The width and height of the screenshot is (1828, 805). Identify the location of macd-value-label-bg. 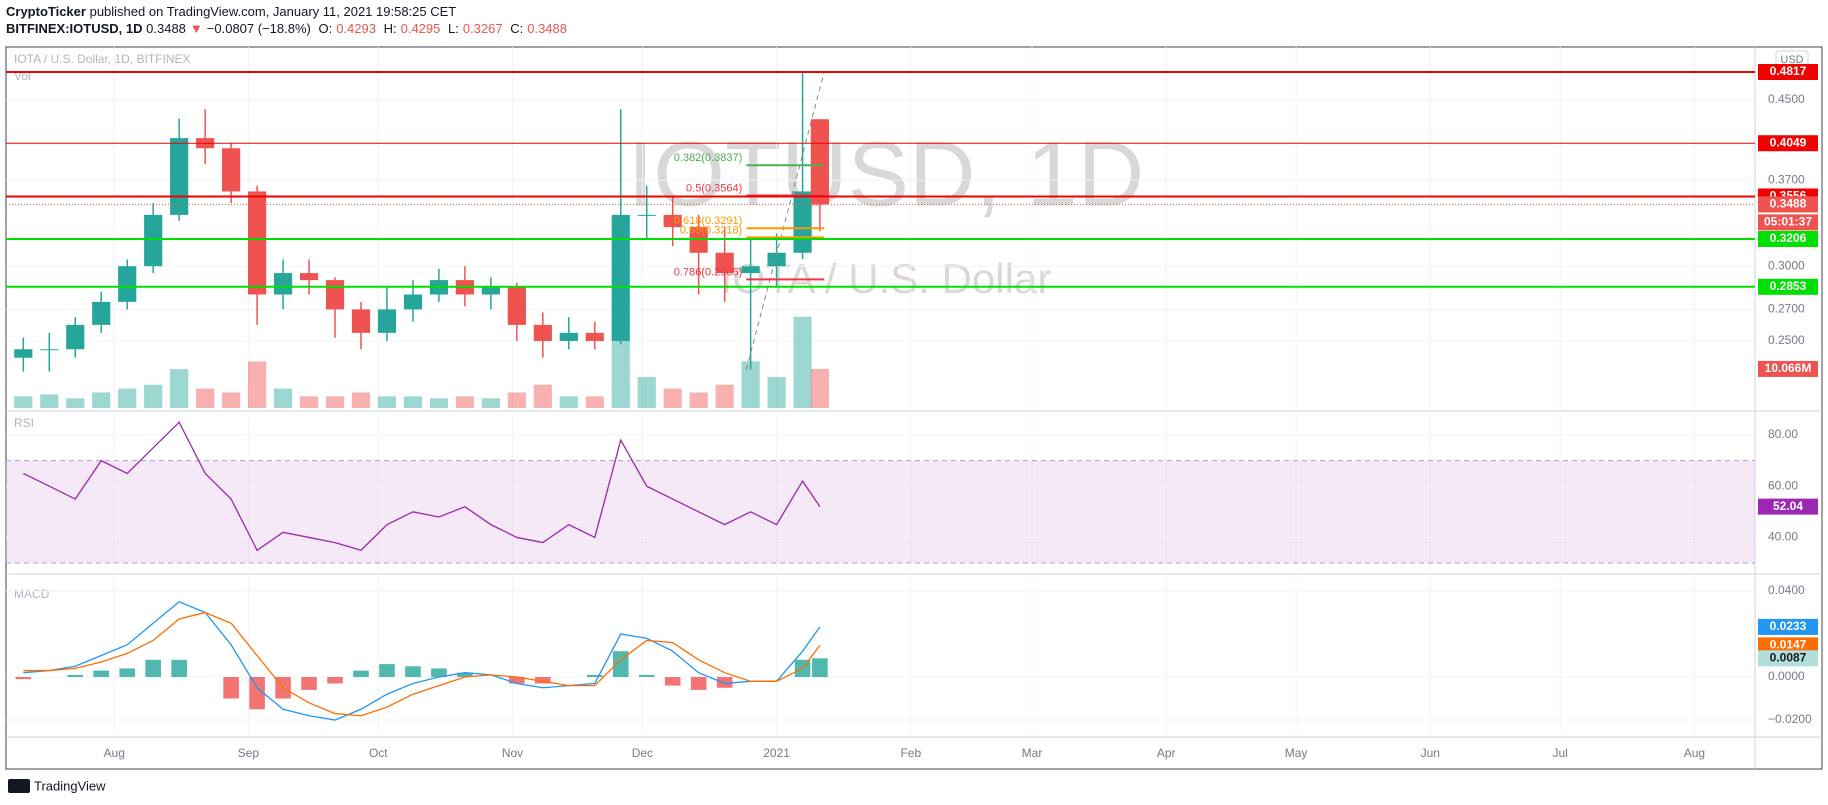
(1788, 626).